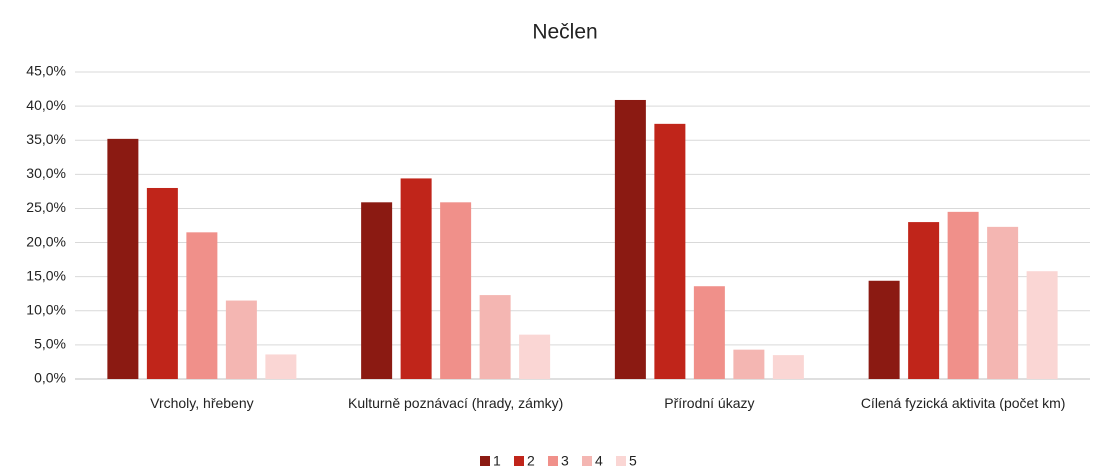 The image size is (1104, 469). Describe the element at coordinates (46, 173) in the screenshot. I see `y-tick-label: 30,0%` at that location.